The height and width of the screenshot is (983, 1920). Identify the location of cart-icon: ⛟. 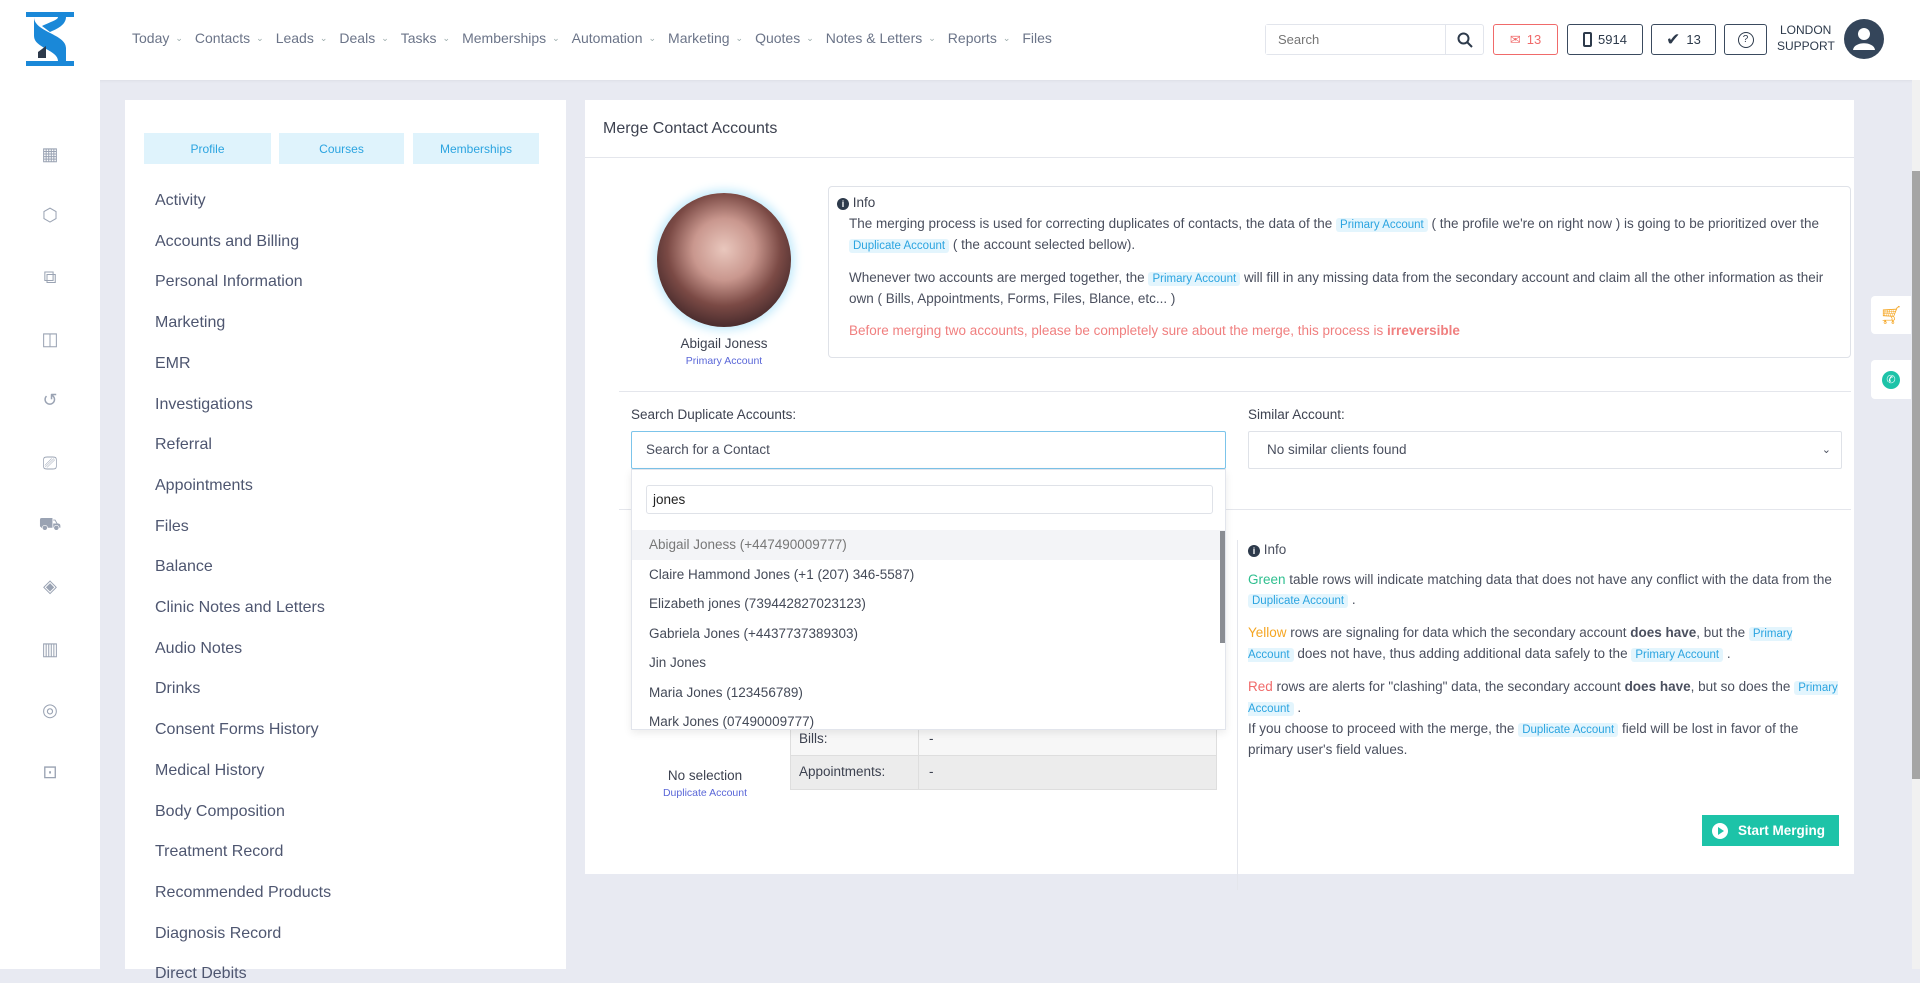
(50, 524).